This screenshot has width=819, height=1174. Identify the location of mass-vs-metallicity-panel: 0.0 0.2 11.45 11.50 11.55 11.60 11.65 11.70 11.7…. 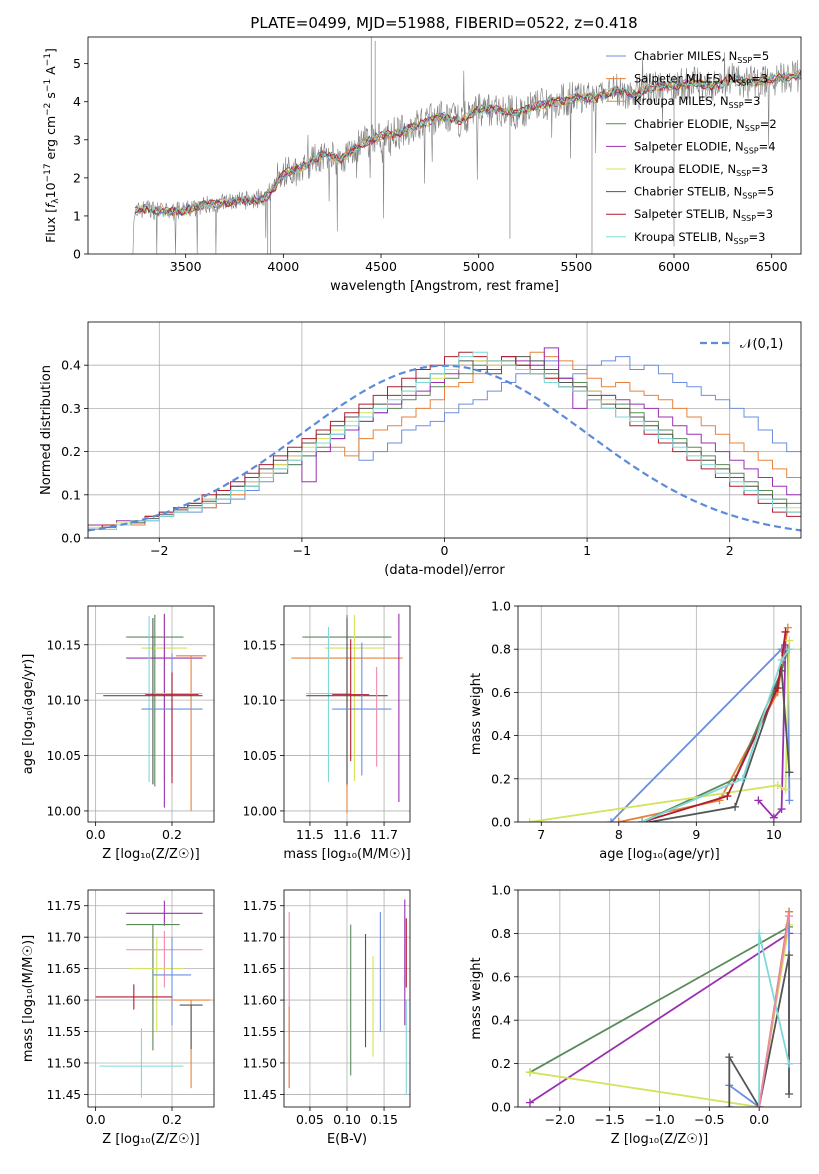
(118, 1018).